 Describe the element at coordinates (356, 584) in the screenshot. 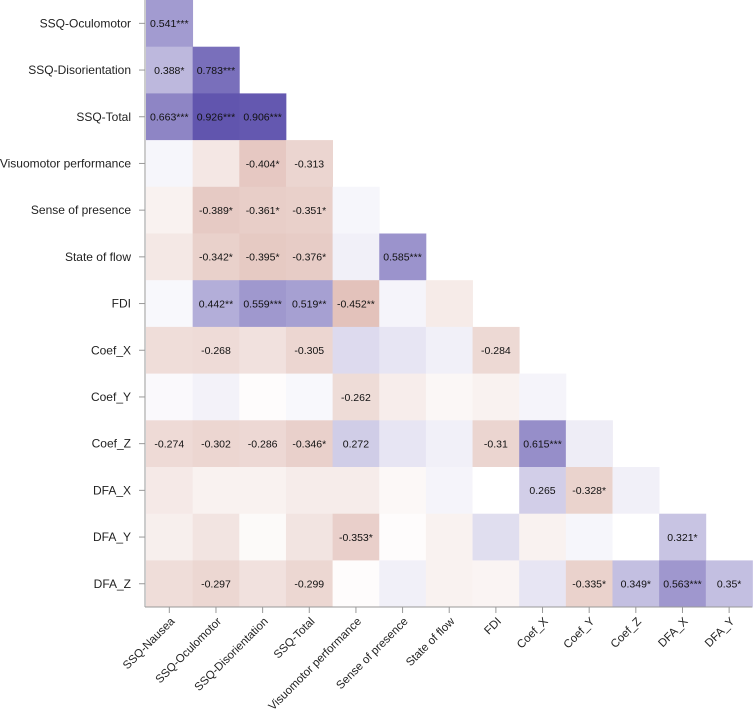

I see `heatmap-cell-dfa-z-visuomotor-performance` at that location.